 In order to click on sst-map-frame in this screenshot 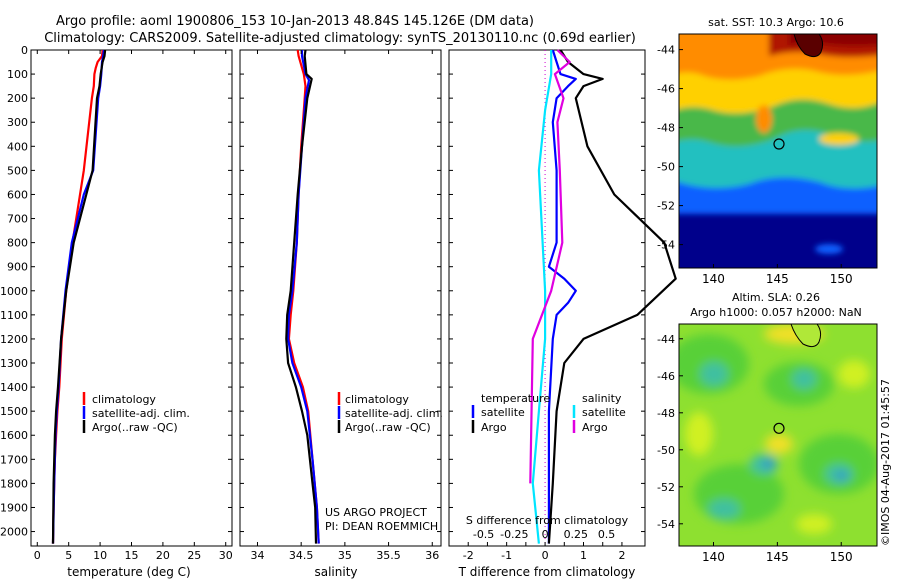, I will do `click(778, 151)`.